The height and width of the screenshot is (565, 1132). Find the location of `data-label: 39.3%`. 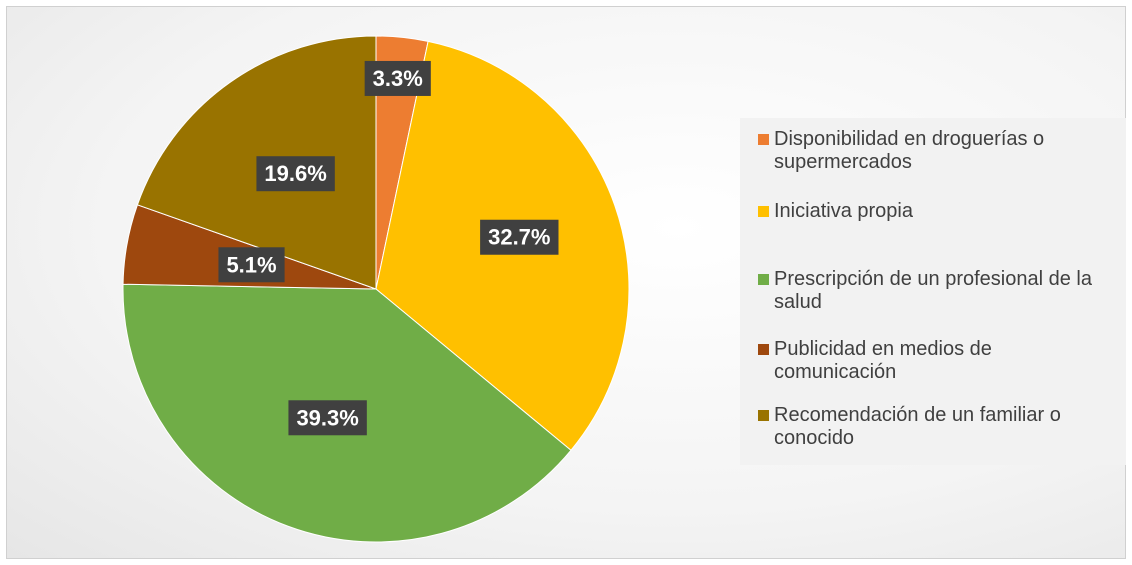

data-label: 39.3% is located at coordinates (327, 417).